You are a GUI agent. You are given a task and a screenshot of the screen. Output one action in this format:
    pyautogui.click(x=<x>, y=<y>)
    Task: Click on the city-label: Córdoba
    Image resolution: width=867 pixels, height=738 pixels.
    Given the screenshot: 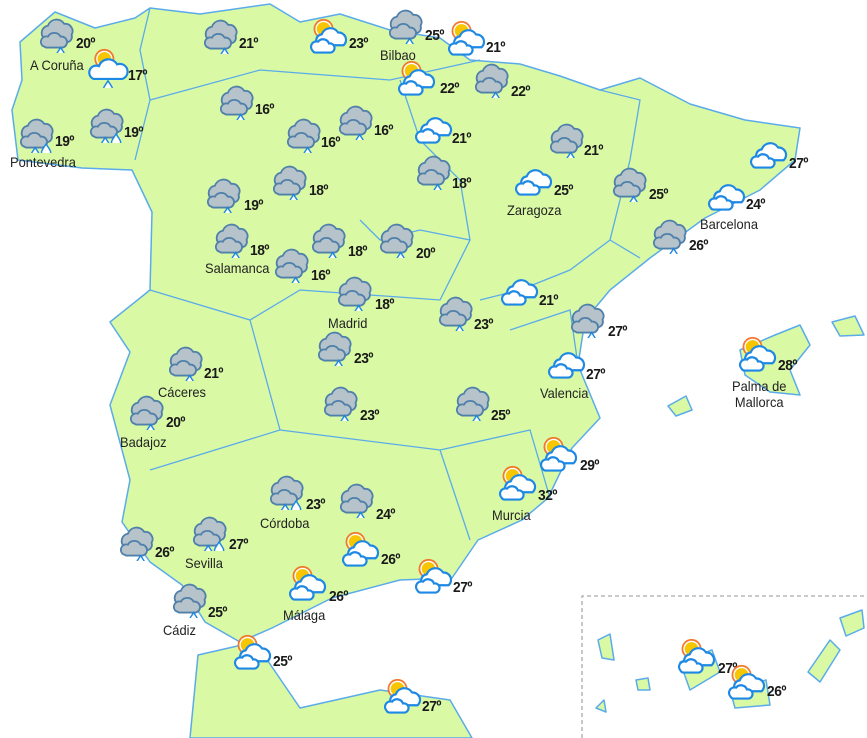 What is the action you would take?
    pyautogui.click(x=285, y=523)
    